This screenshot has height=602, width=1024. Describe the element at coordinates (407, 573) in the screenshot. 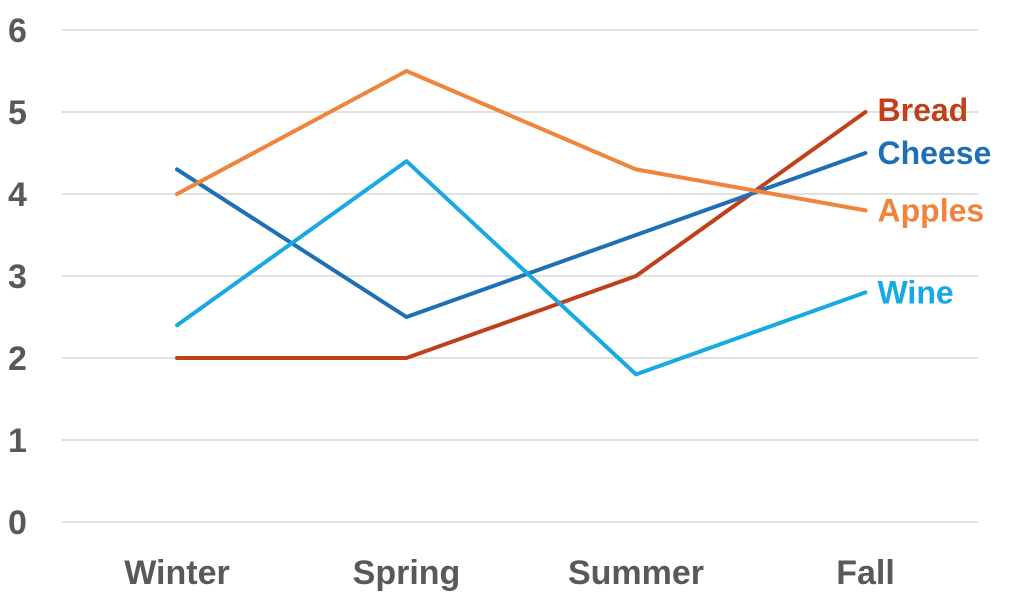

I see `x-tick-label: Spring` at that location.